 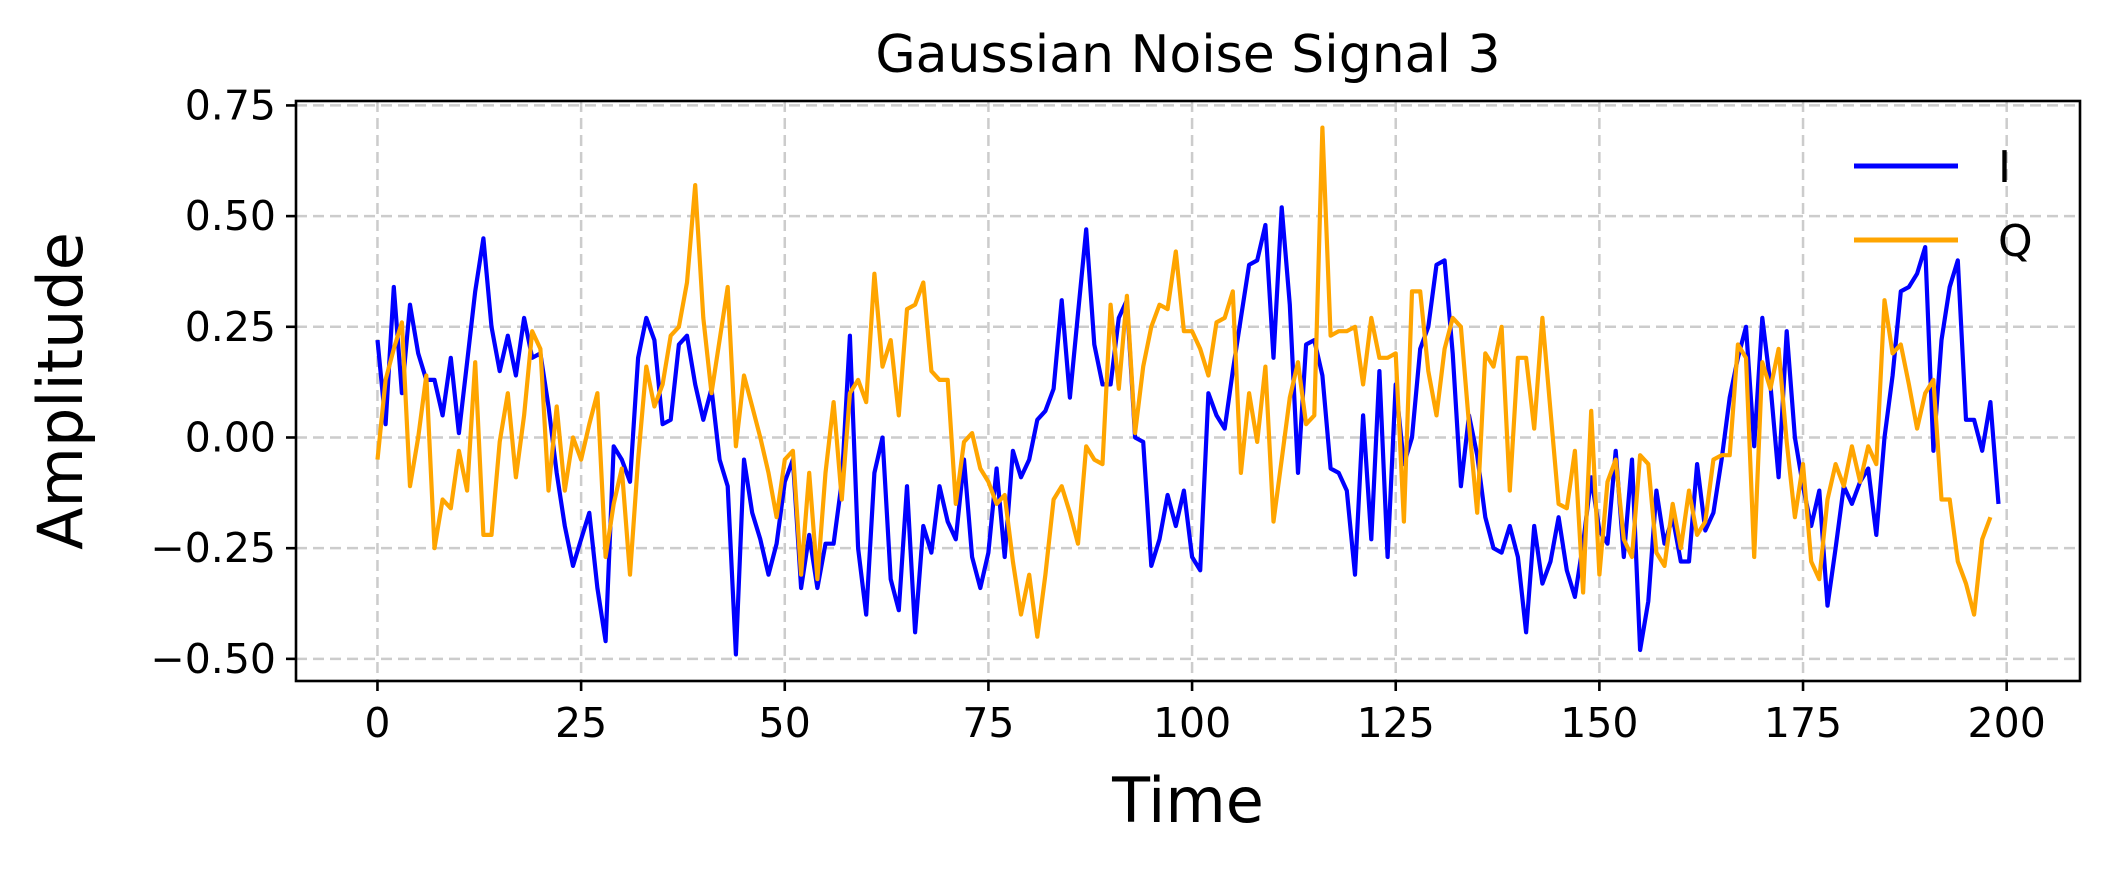 What do you see at coordinates (1396, 723) in the screenshot?
I see `x-tick-label: 125` at bounding box center [1396, 723].